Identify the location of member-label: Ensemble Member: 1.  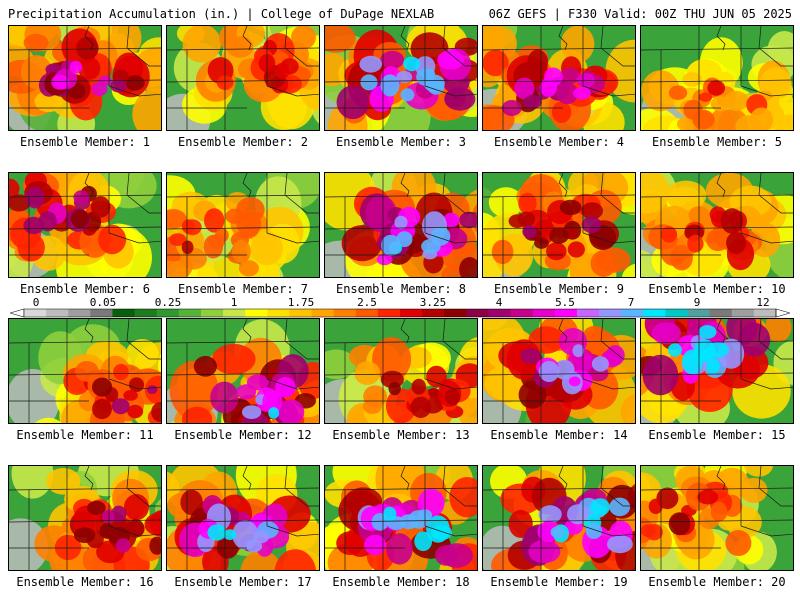
(85, 142).